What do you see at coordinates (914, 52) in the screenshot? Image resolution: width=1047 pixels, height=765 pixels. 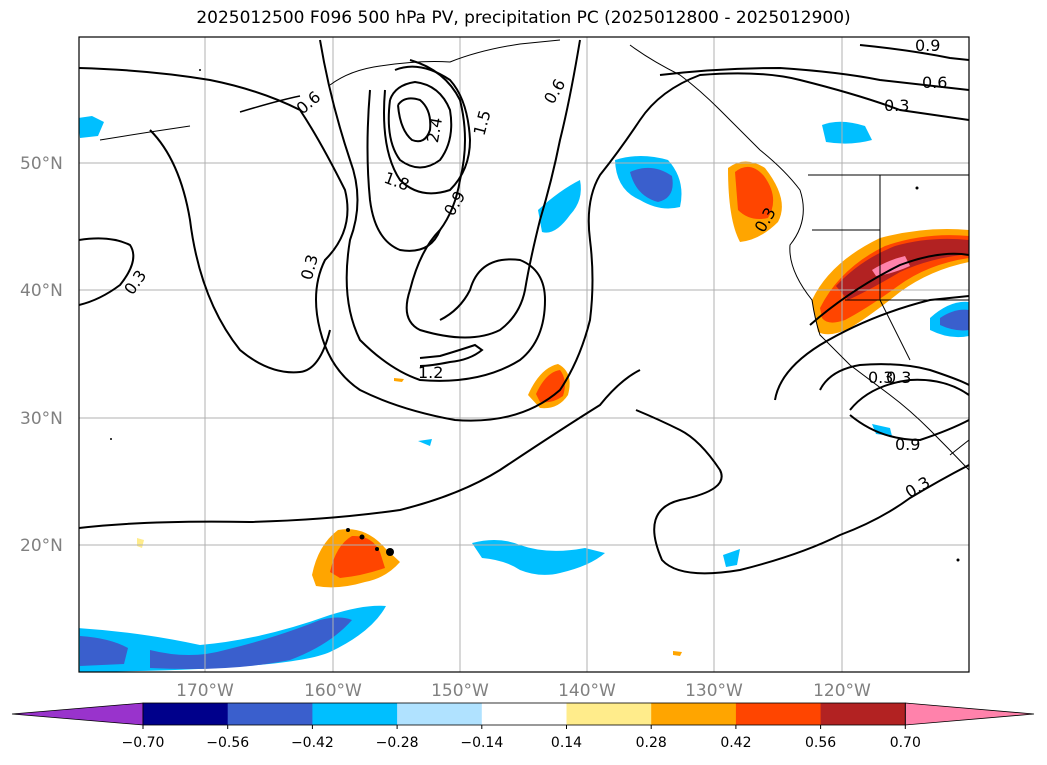 I see `contour-north-east2` at bounding box center [914, 52].